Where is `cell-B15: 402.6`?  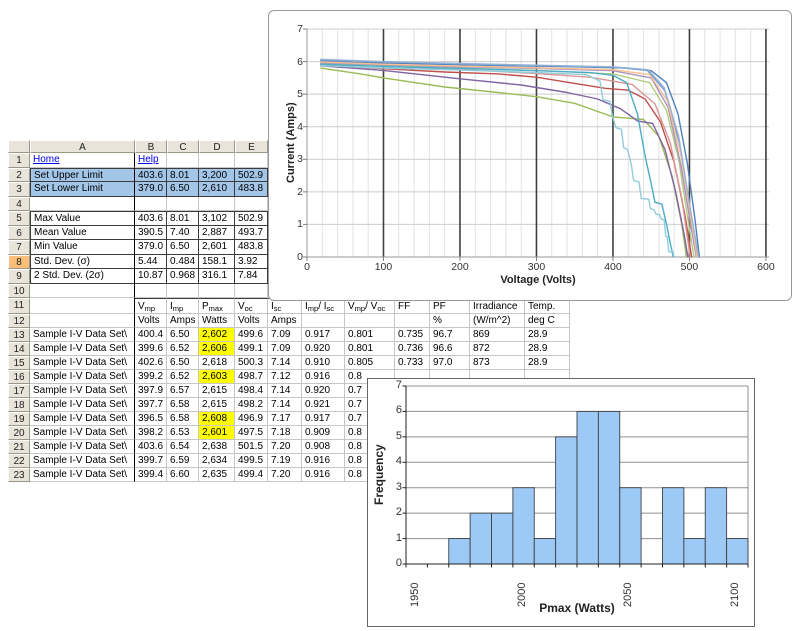
cell-B15: 402.6 is located at coordinates (151, 363).